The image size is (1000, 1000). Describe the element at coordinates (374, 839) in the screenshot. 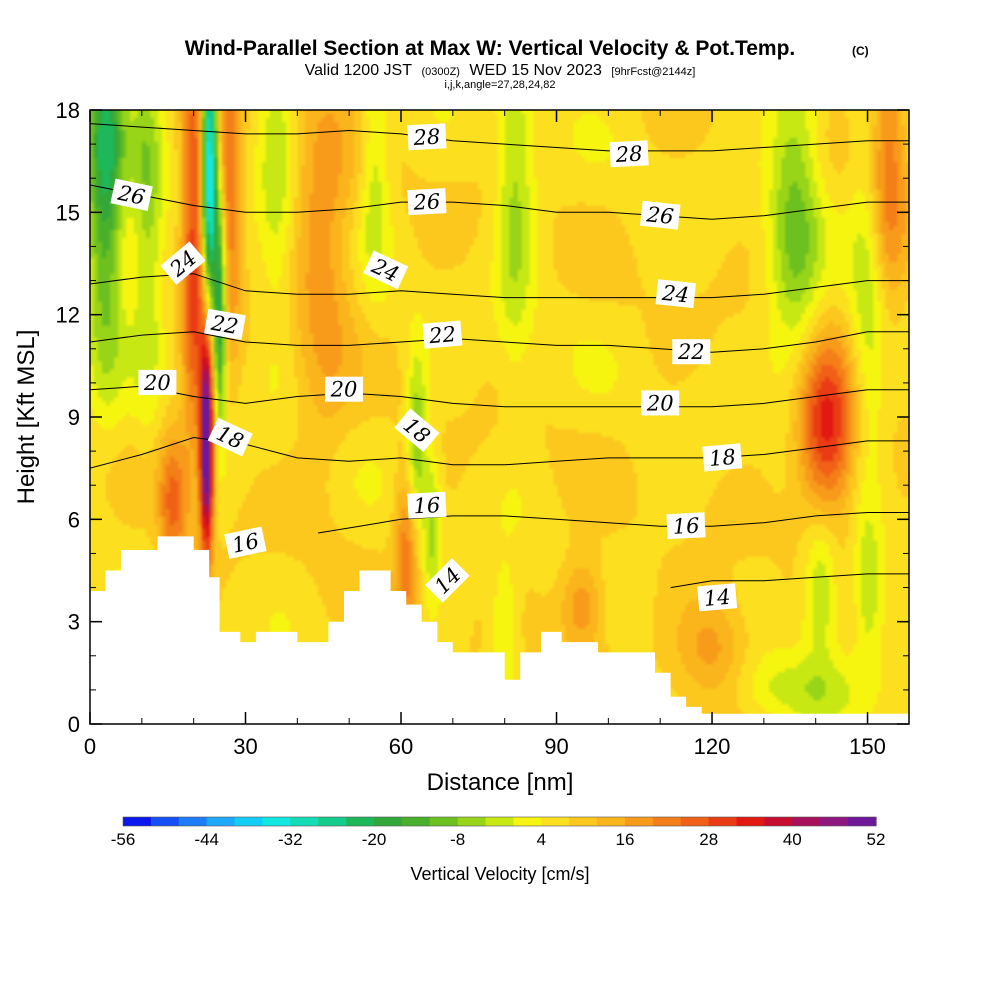

I see `colorbar-tick-label: -20` at that location.